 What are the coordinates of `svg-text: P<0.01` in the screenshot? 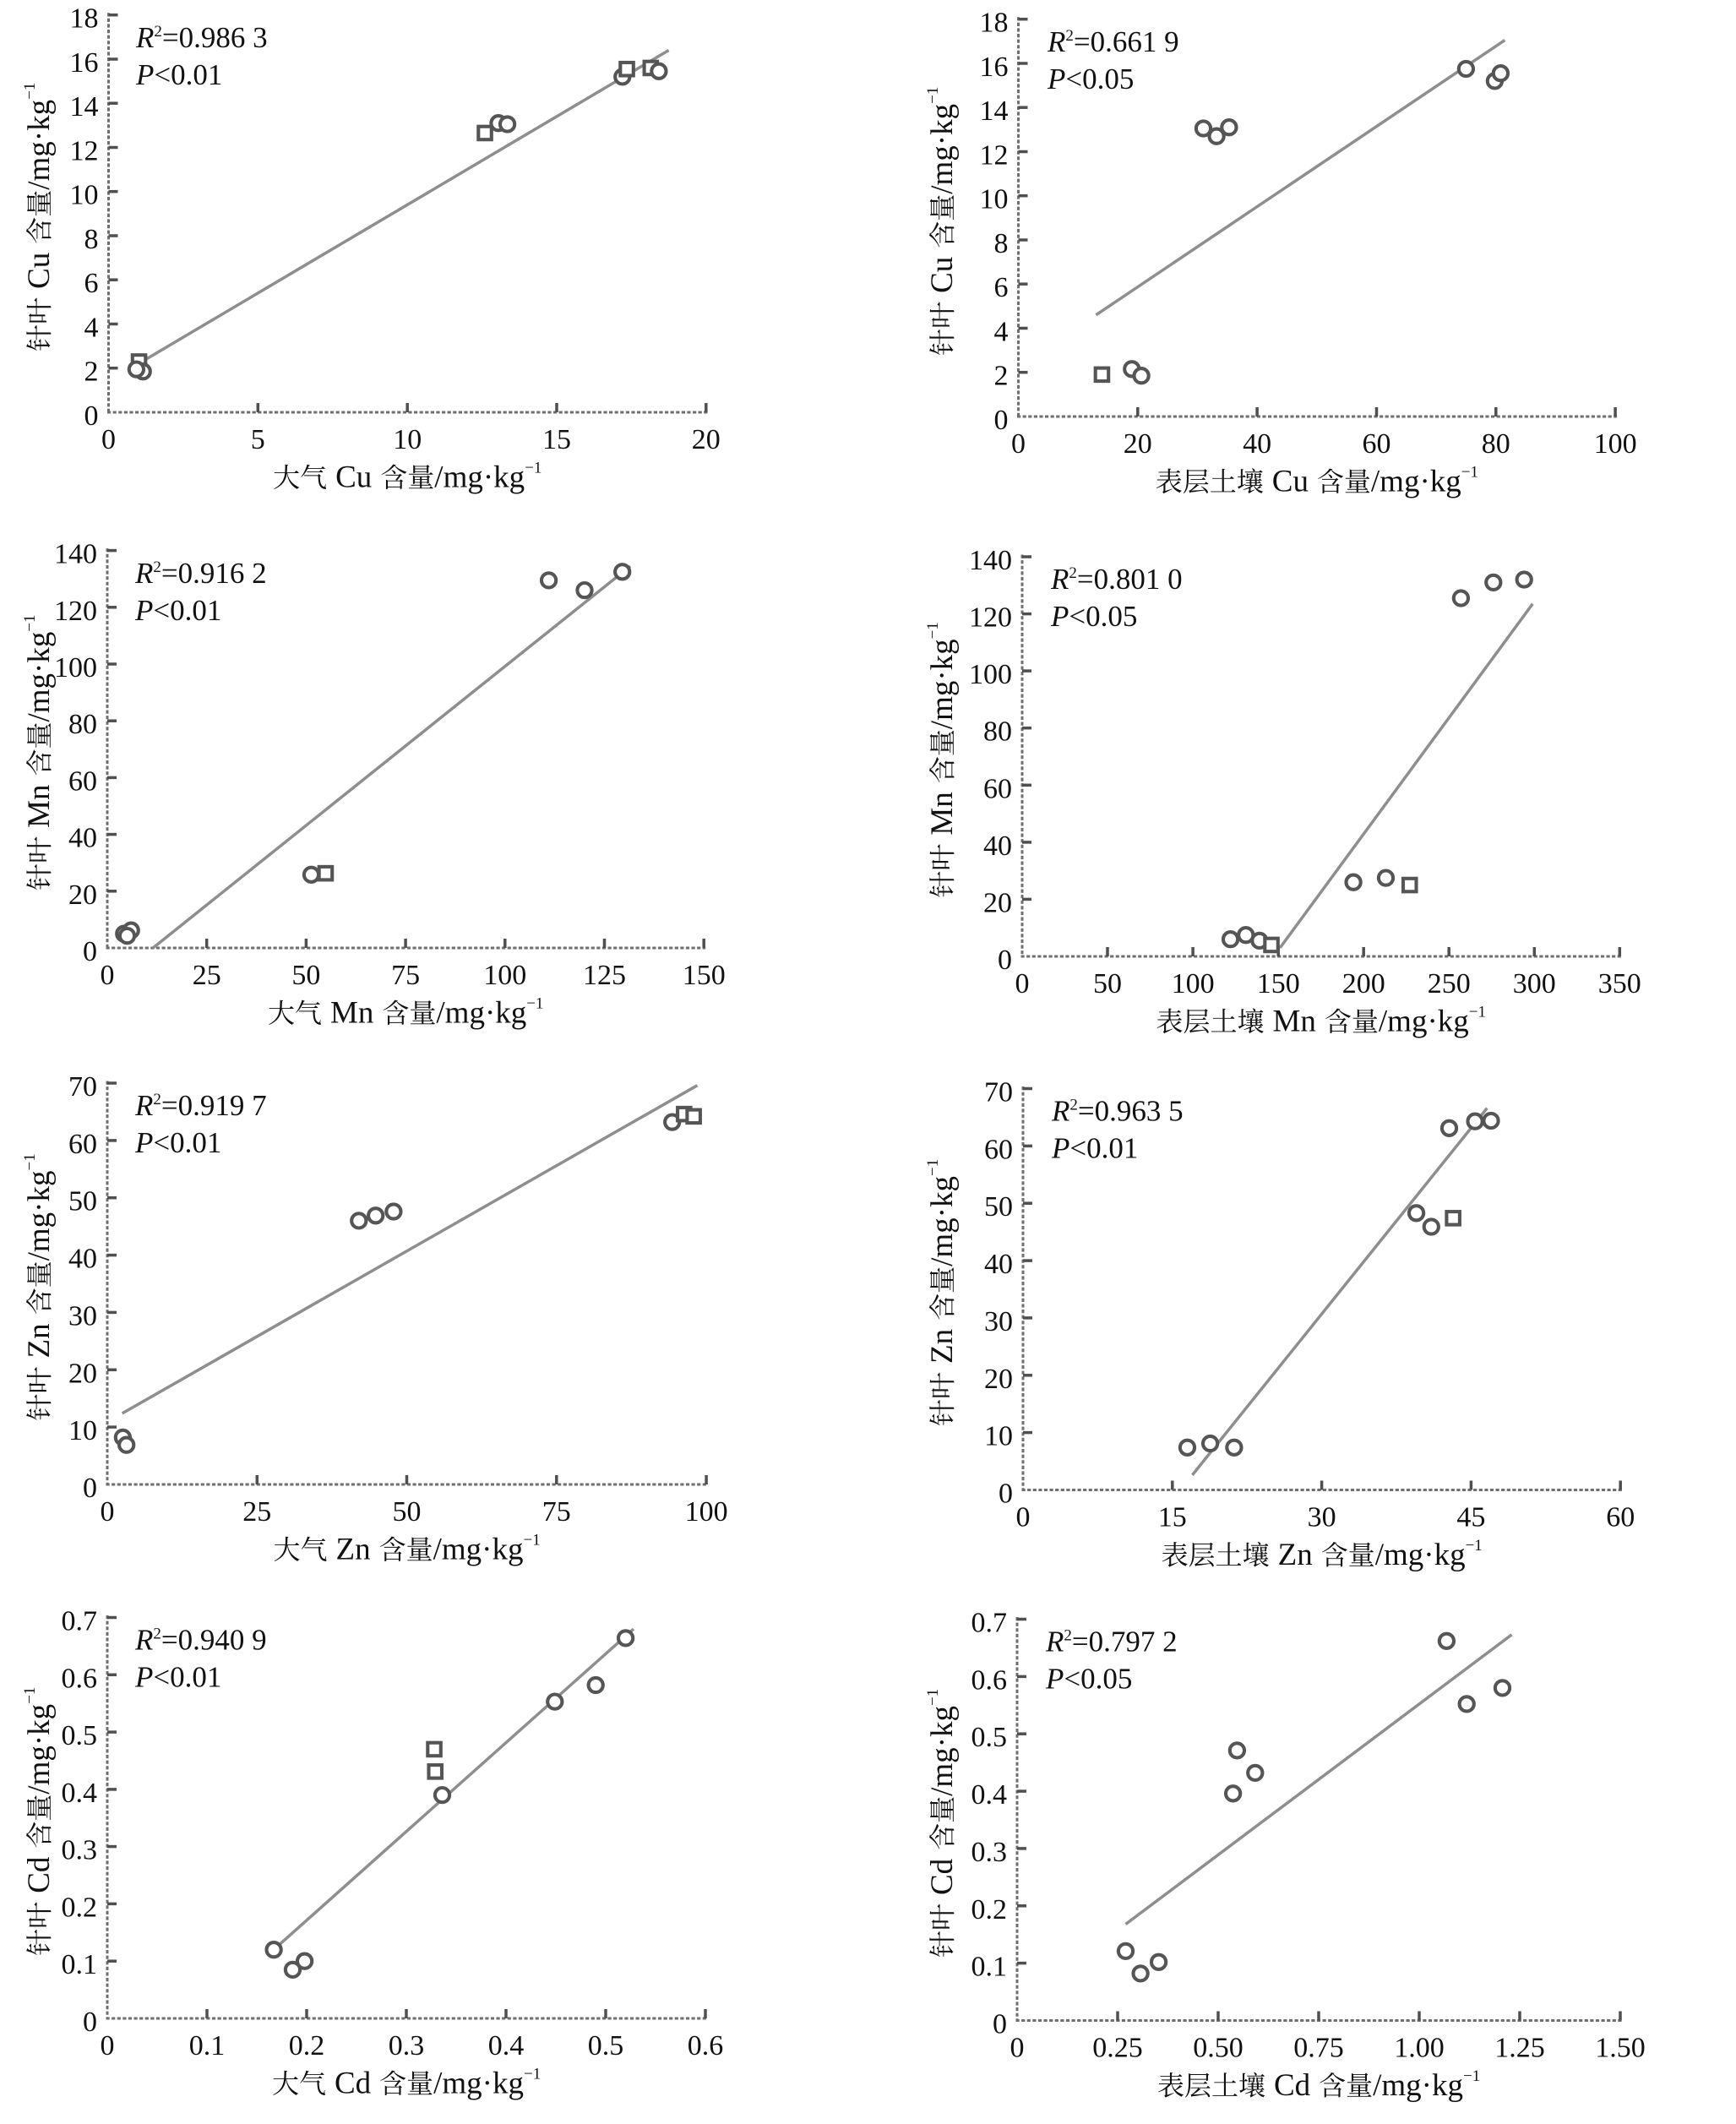 It's located at (177, 1677).